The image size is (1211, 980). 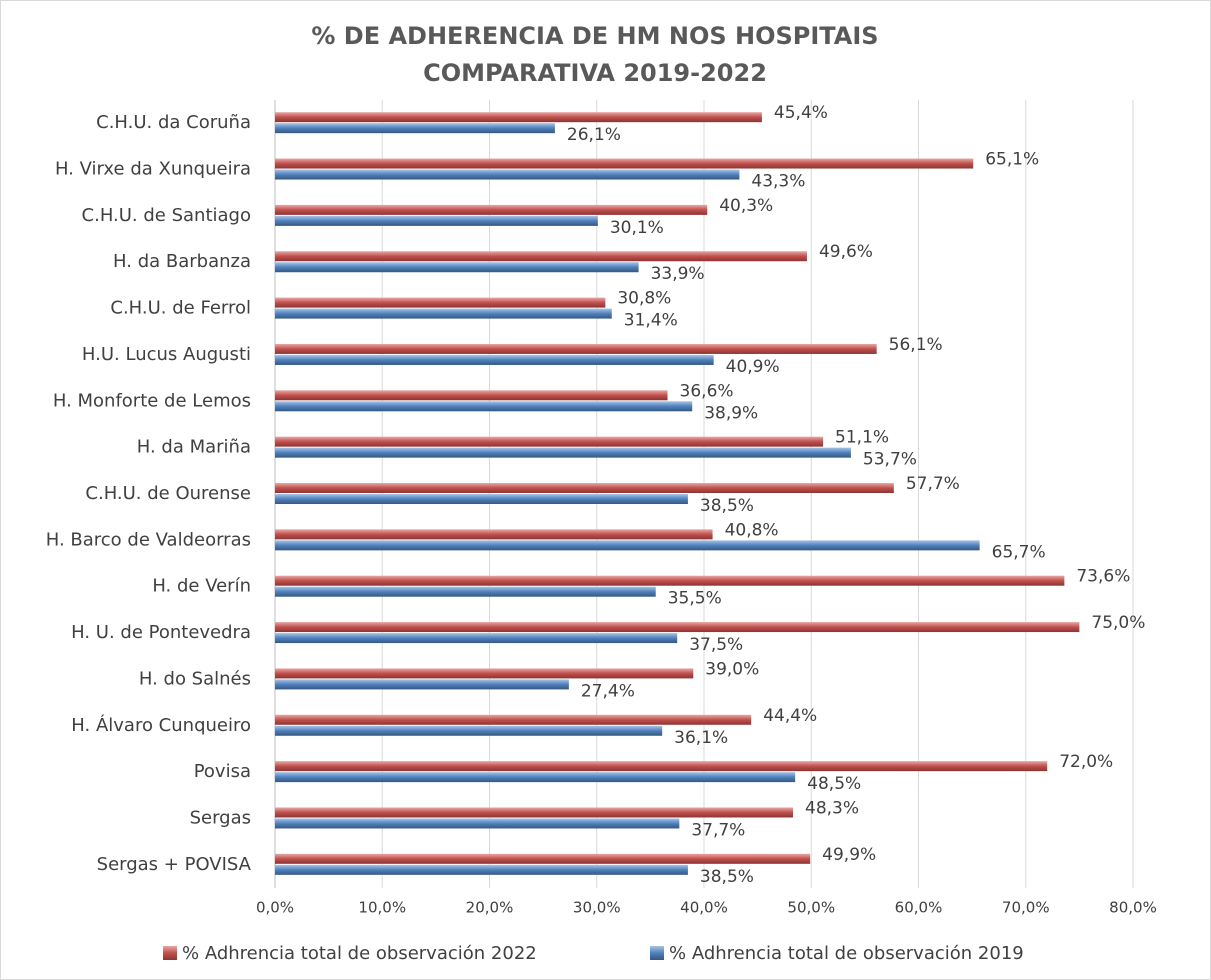 I want to click on data-label: 48,5%, so click(x=834, y=784).